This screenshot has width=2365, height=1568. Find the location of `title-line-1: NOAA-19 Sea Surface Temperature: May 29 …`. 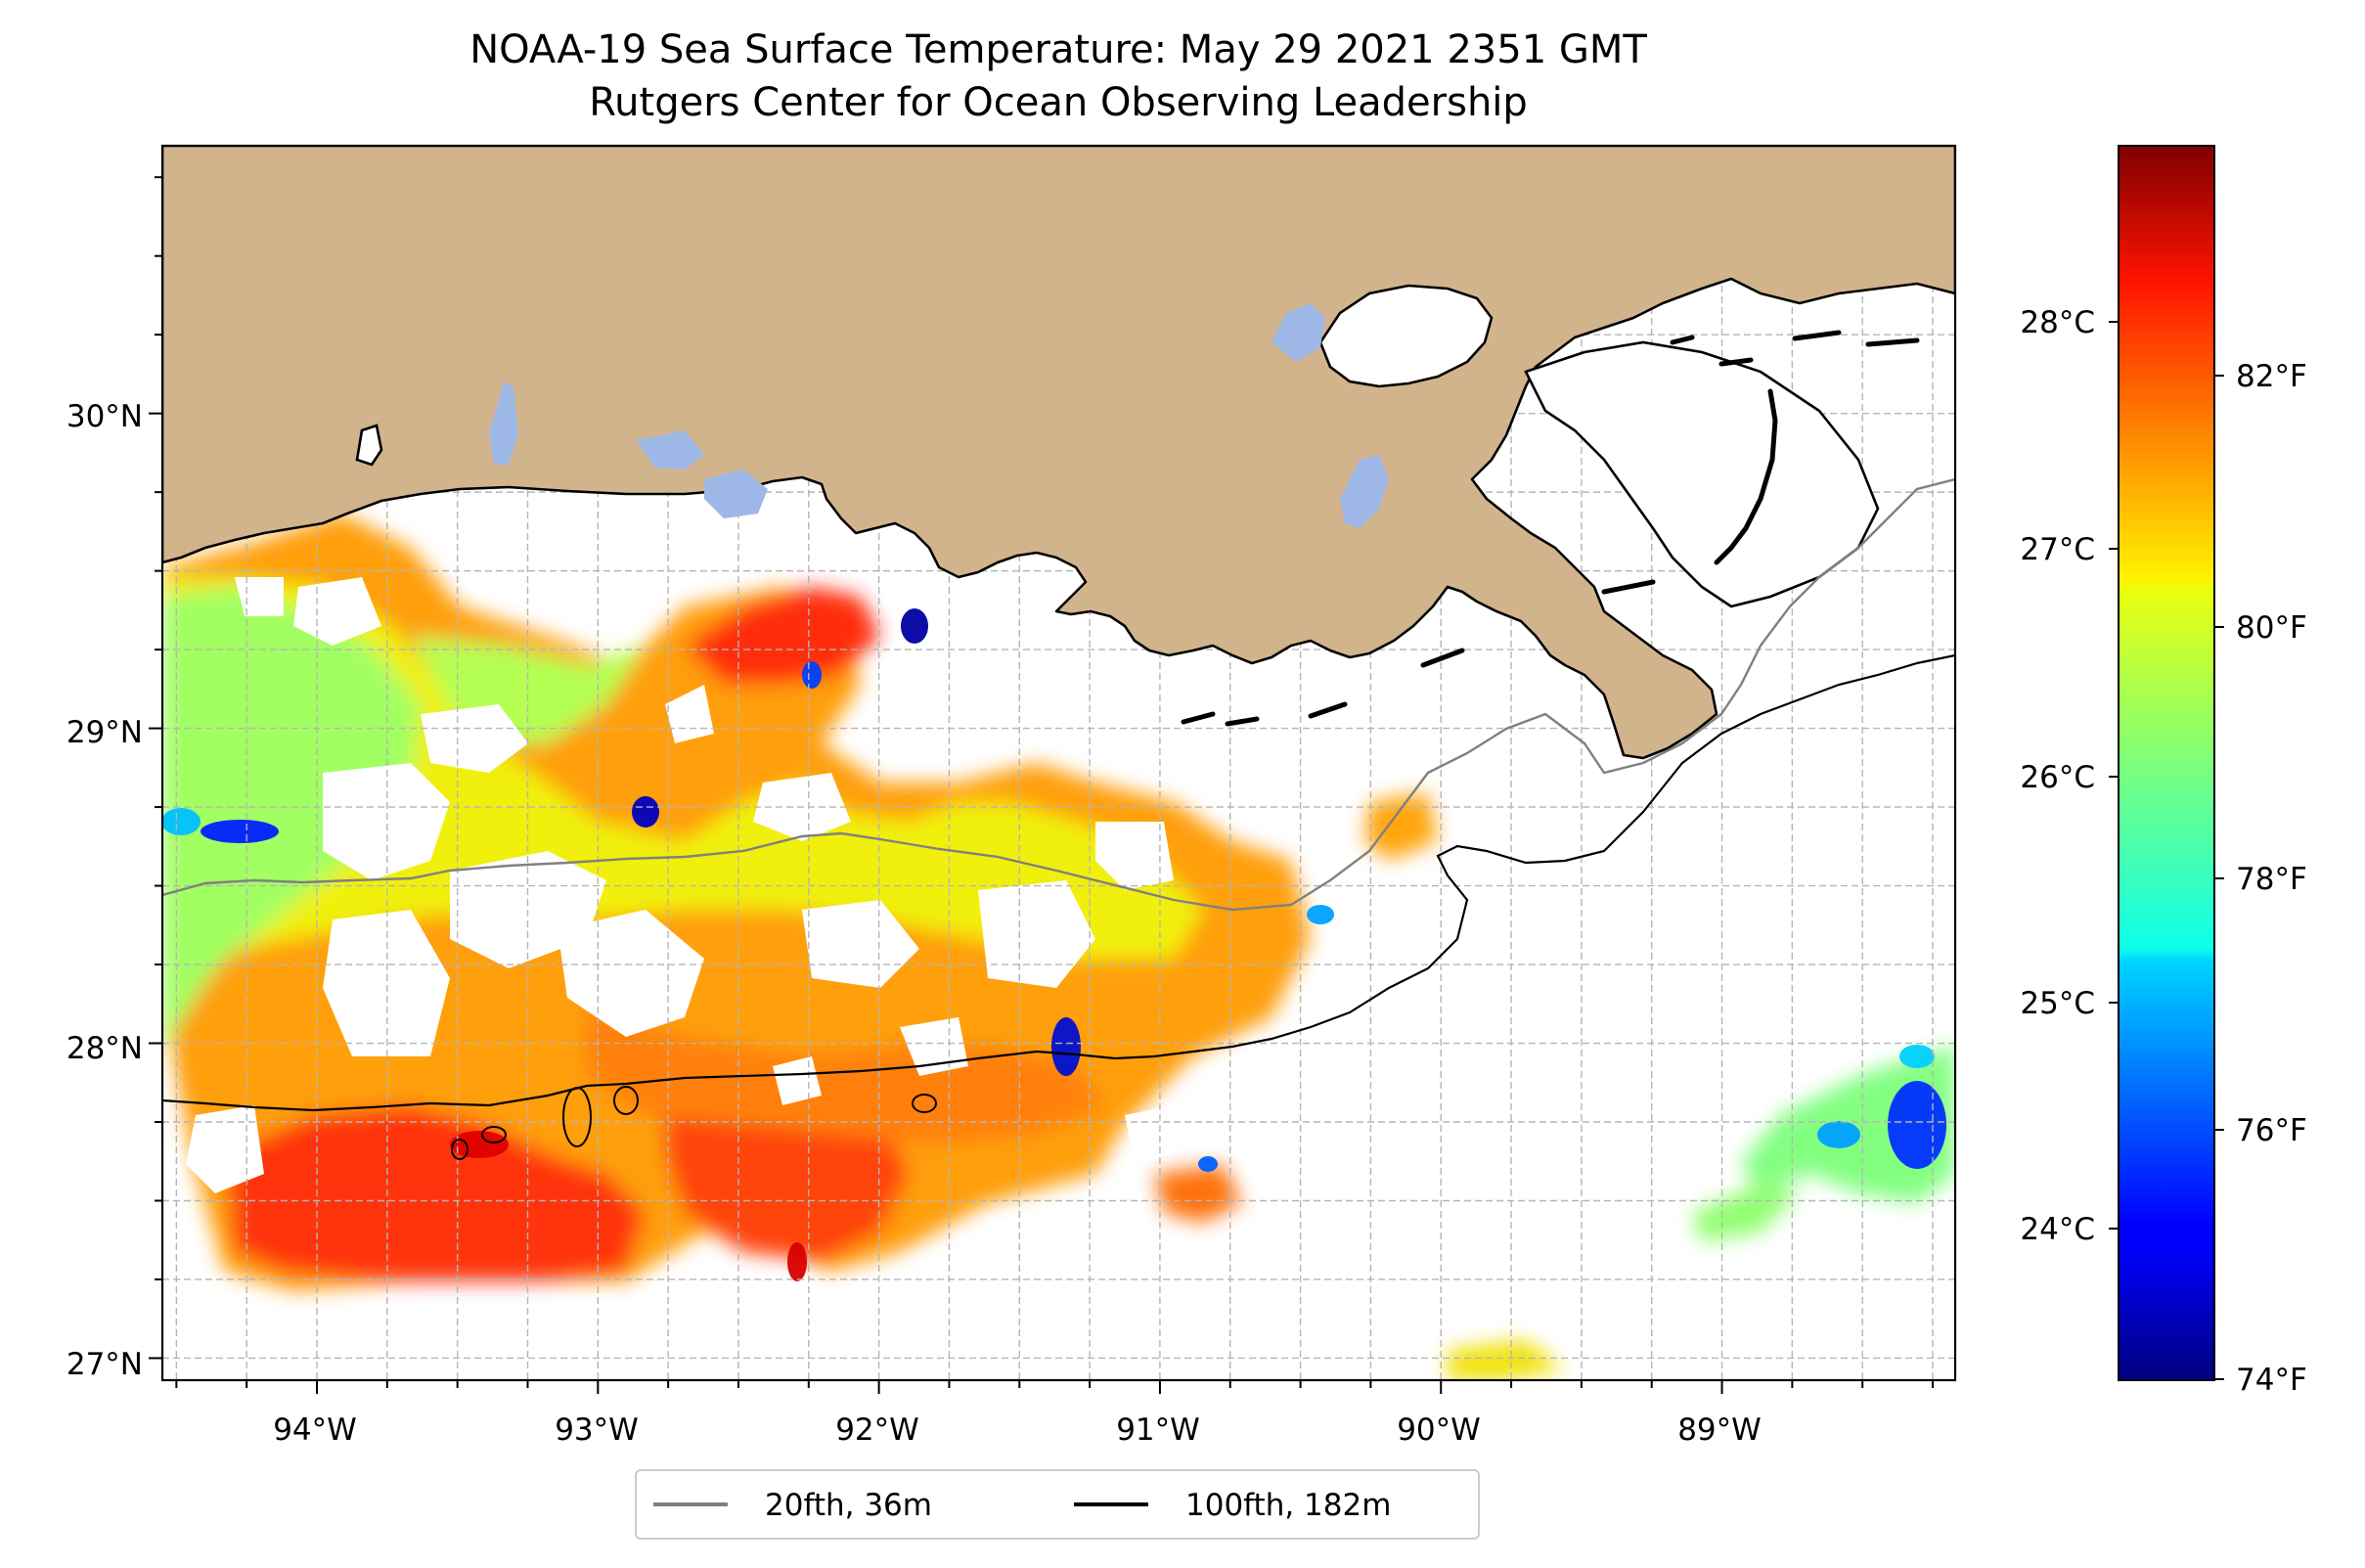

title-line-1: NOAA-19 Sea Surface Temperature: May 29 … is located at coordinates (1058, 49).